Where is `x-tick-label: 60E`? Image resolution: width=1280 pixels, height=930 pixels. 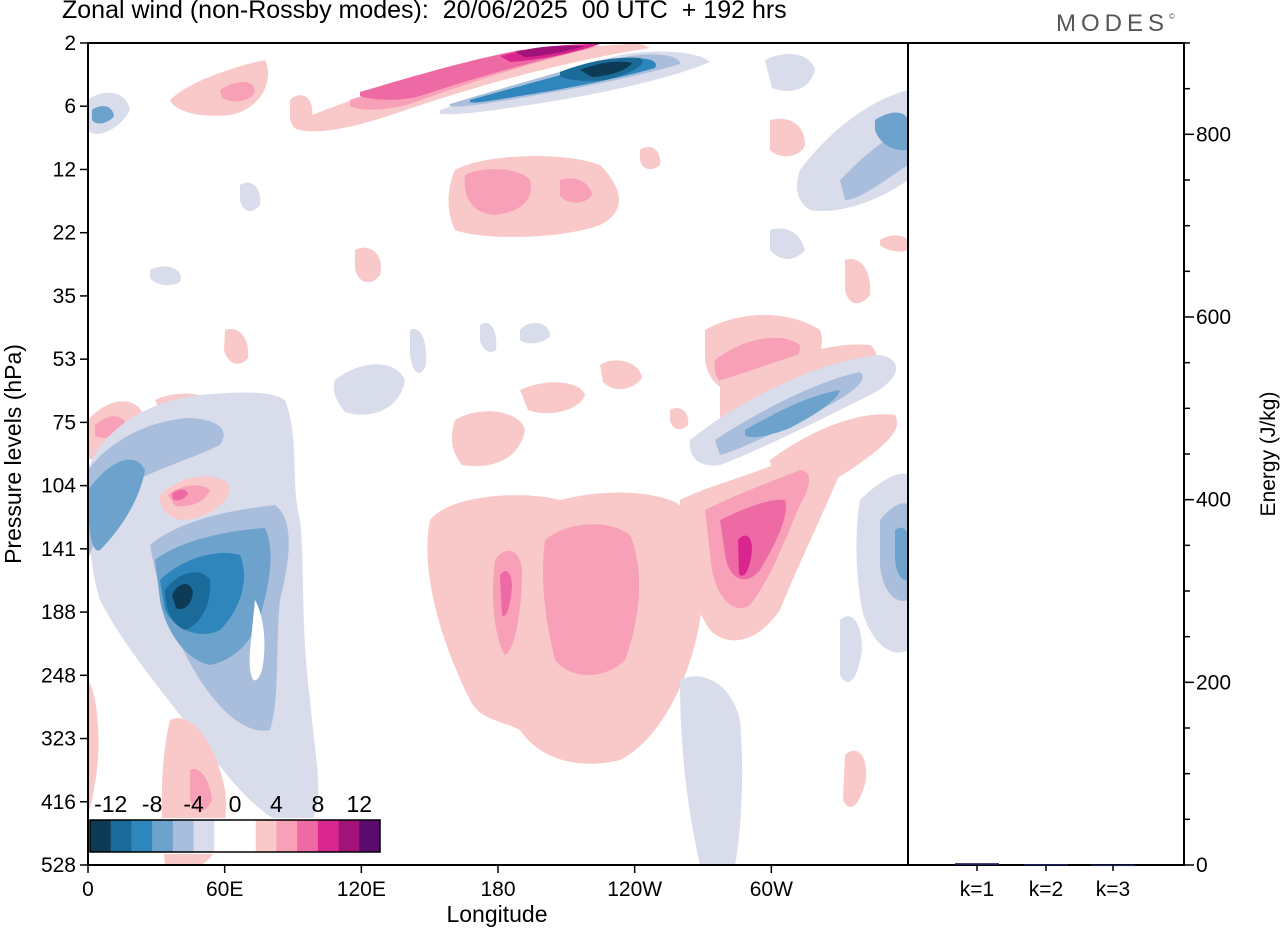
x-tick-label: 60E is located at coordinates (224, 889).